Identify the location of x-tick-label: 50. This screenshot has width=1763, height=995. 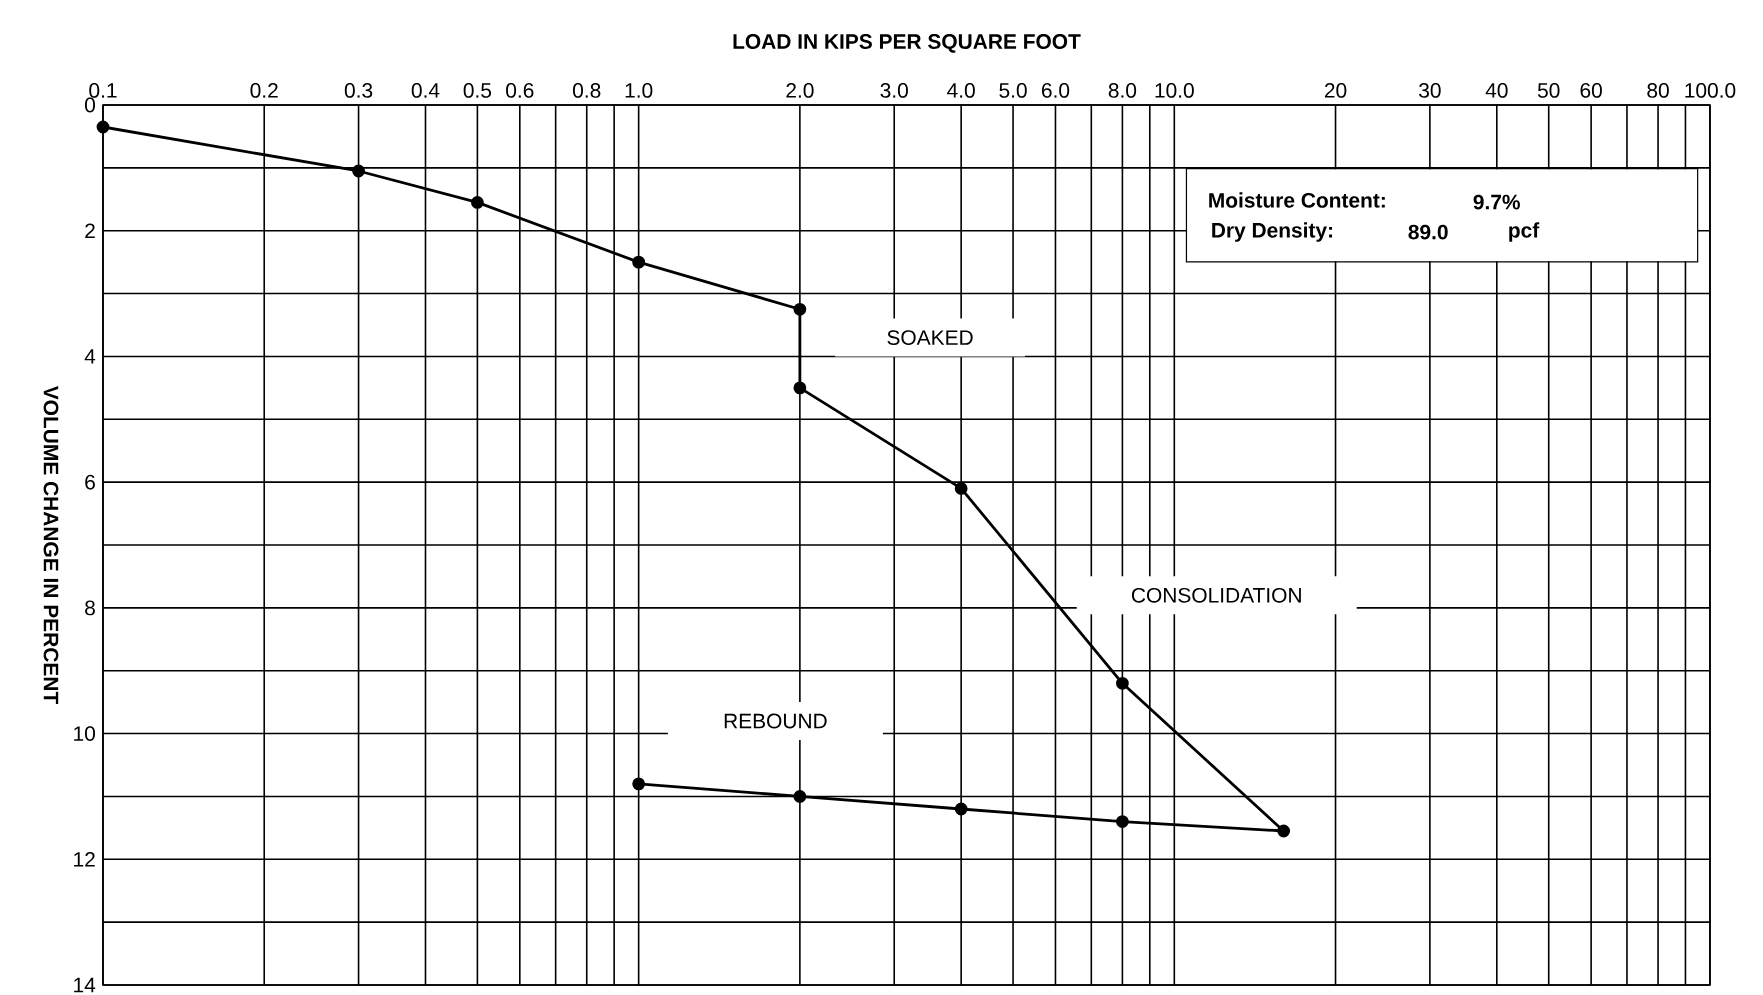
(1548, 90).